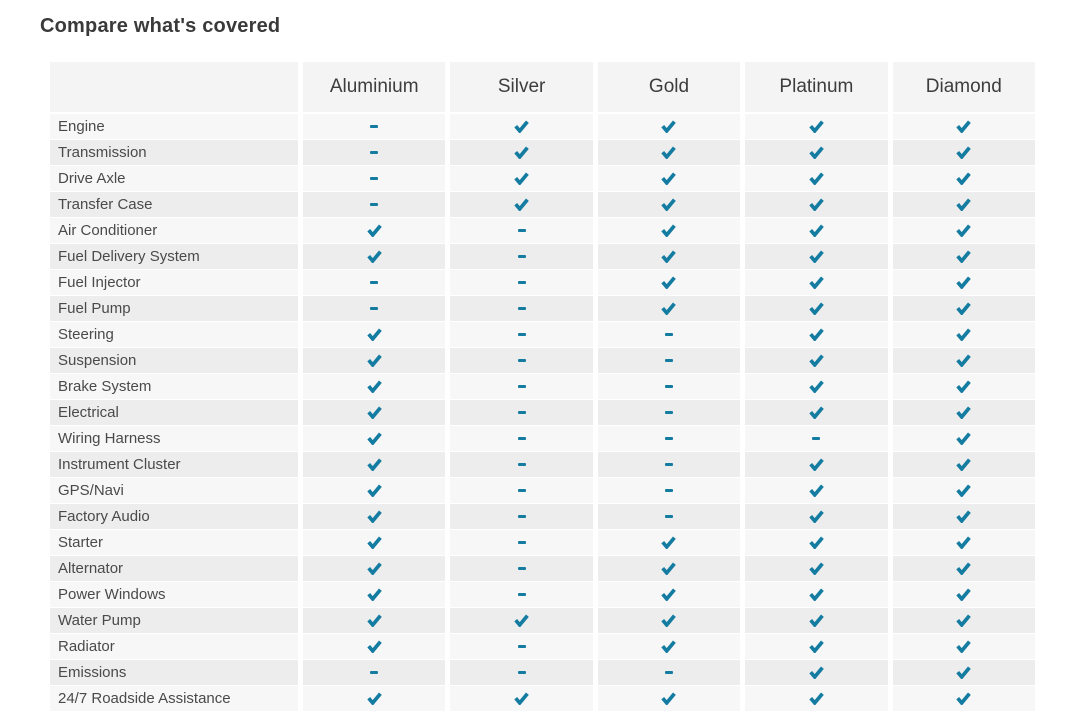 Image resolution: width=1080 pixels, height=727 pixels. Describe the element at coordinates (542, 542) in the screenshot. I see `table-row: Starter` at that location.